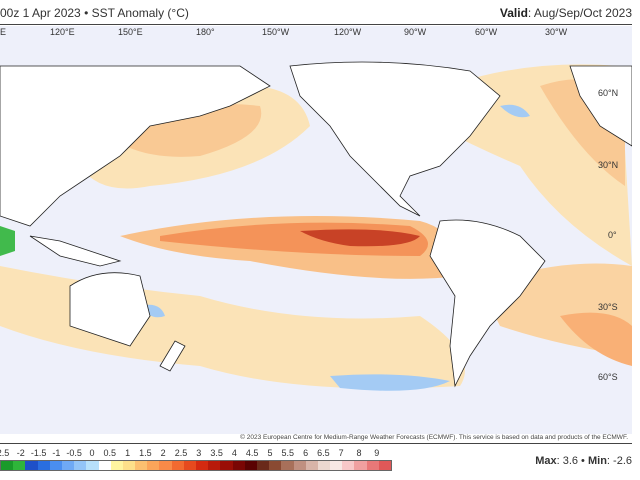  What do you see at coordinates (216, 453) in the screenshot?
I see `colorbar-tick-label: 3.5` at bounding box center [216, 453].